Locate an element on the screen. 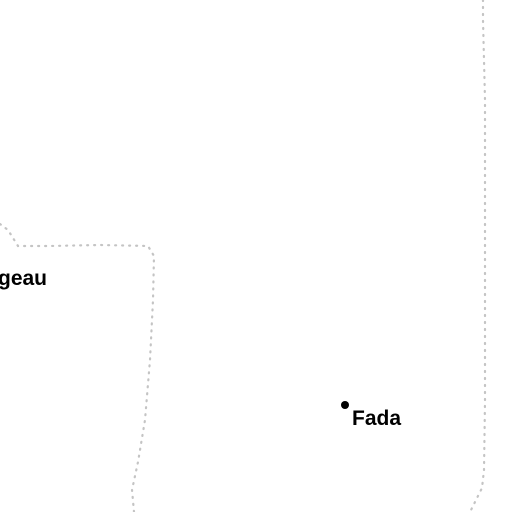 This screenshot has width=512, height=512. place-label-partial: geau is located at coordinates (24, 278).